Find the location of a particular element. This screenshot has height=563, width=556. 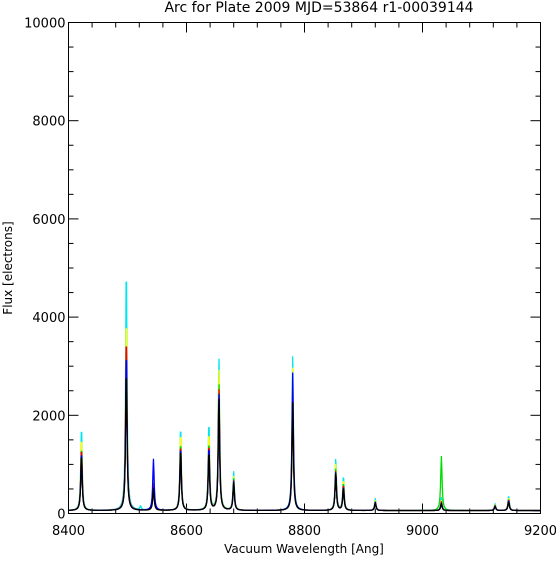

x-tick-label: 9000 is located at coordinates (422, 531).